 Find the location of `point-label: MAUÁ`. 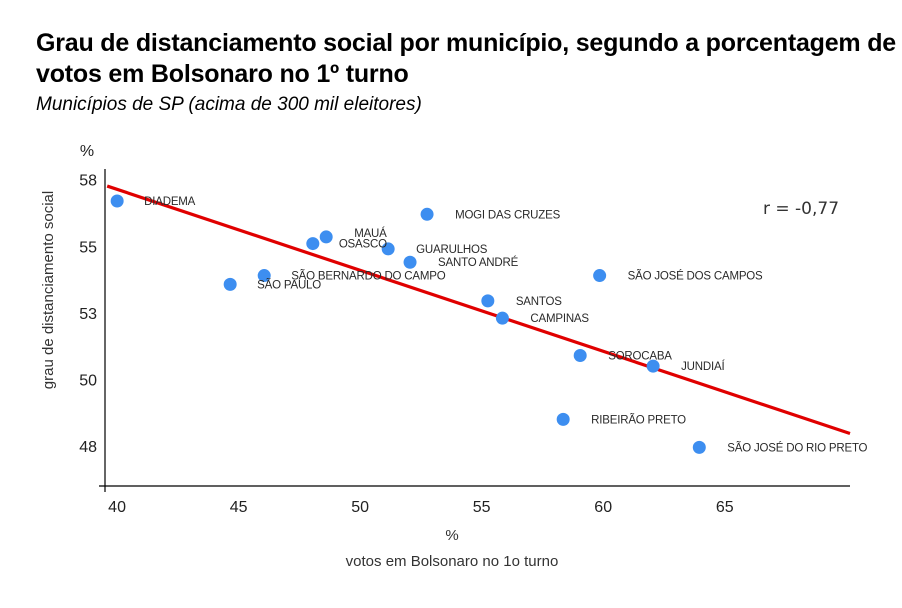

point-label: MAUÁ is located at coordinates (370, 233).